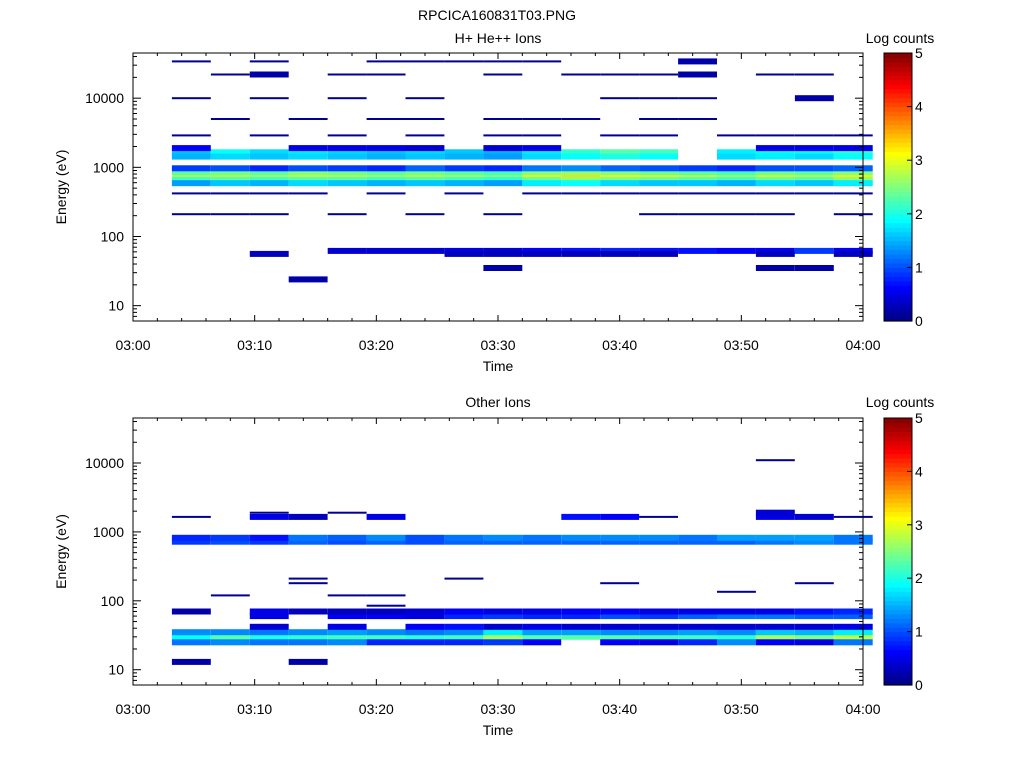 This screenshot has height=768, width=1024. Describe the element at coordinates (619, 345) in the screenshot. I see `x-tick-label: 03:40` at that location.